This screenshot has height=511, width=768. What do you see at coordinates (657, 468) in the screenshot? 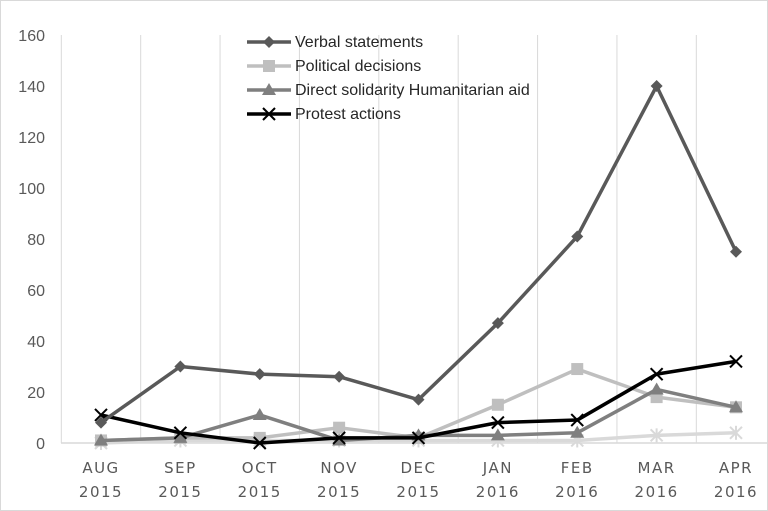
I see `x-tick-label: MAR` at bounding box center [657, 468].